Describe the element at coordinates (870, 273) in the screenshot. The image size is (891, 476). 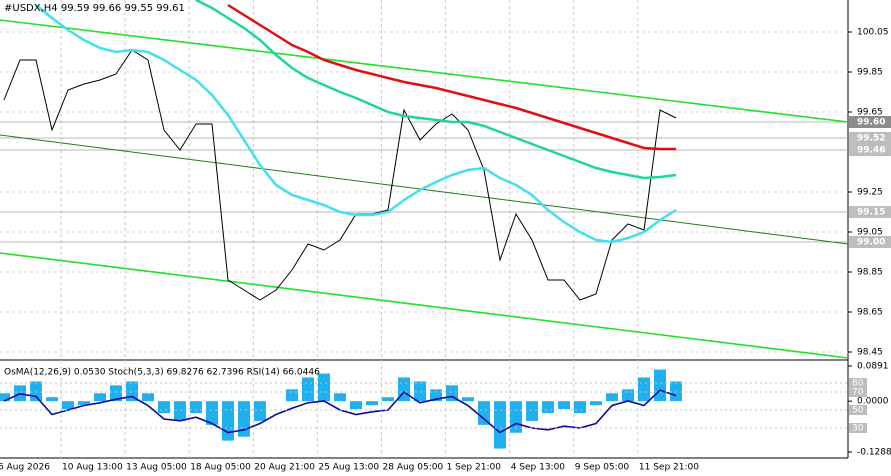
I see `y-tick-label: 98.85` at that location.